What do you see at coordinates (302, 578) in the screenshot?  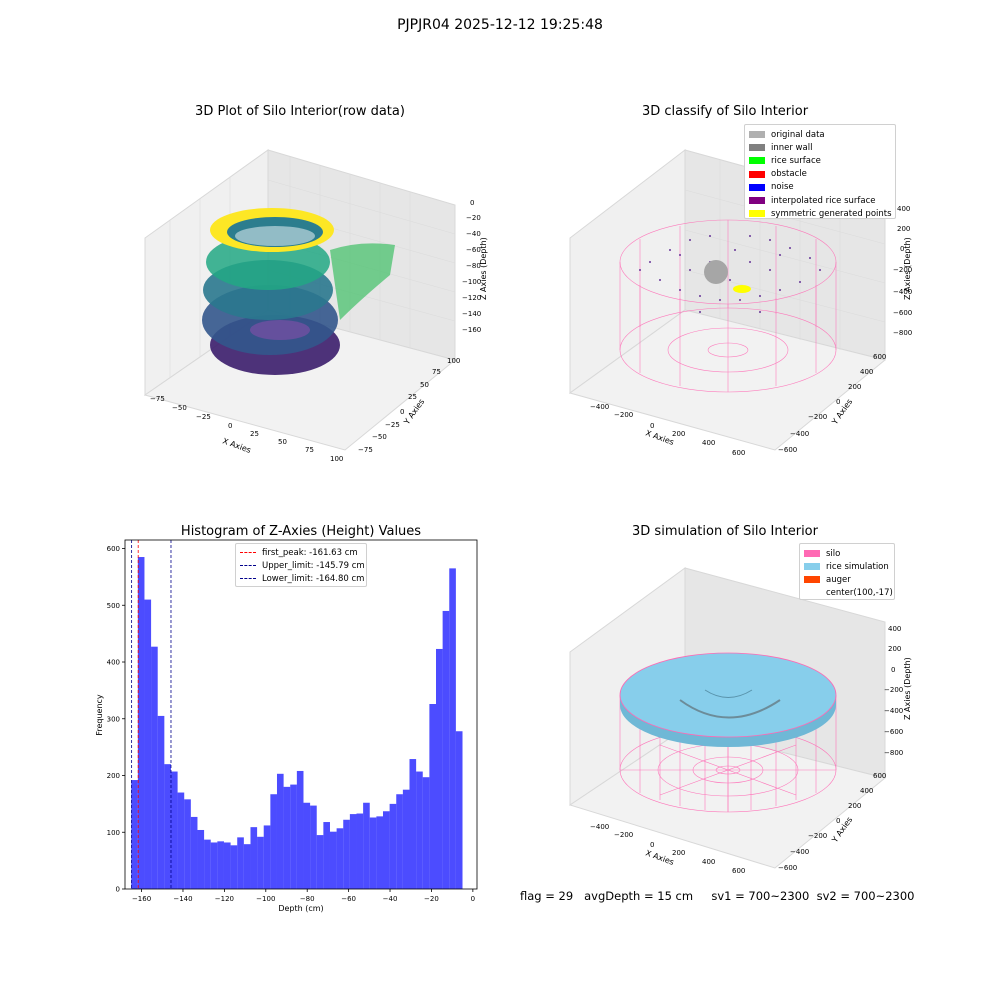 I see `legend-item-lower-limit: Lower_limit: -164.80 cm` at bounding box center [302, 578].